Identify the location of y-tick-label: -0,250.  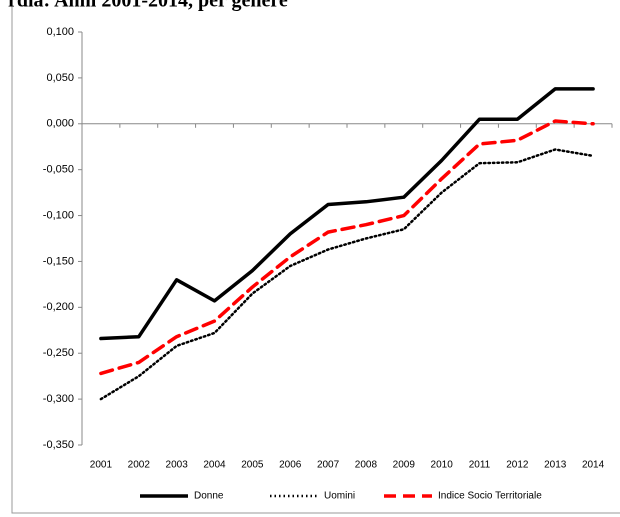
(58, 353).